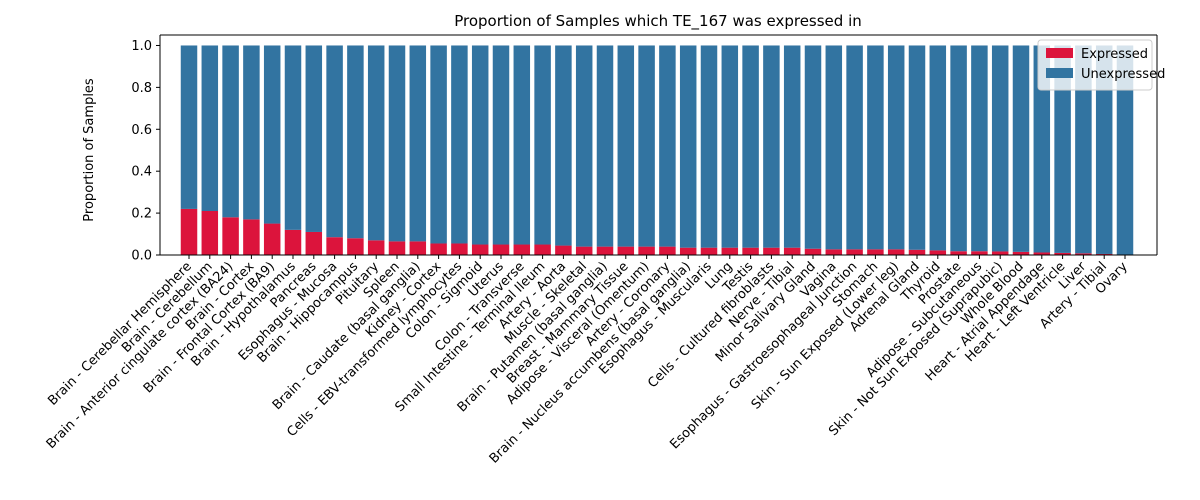  Describe the element at coordinates (1123, 74) in the screenshot. I see `legend-label-unexpressed: Unexpressed` at that location.